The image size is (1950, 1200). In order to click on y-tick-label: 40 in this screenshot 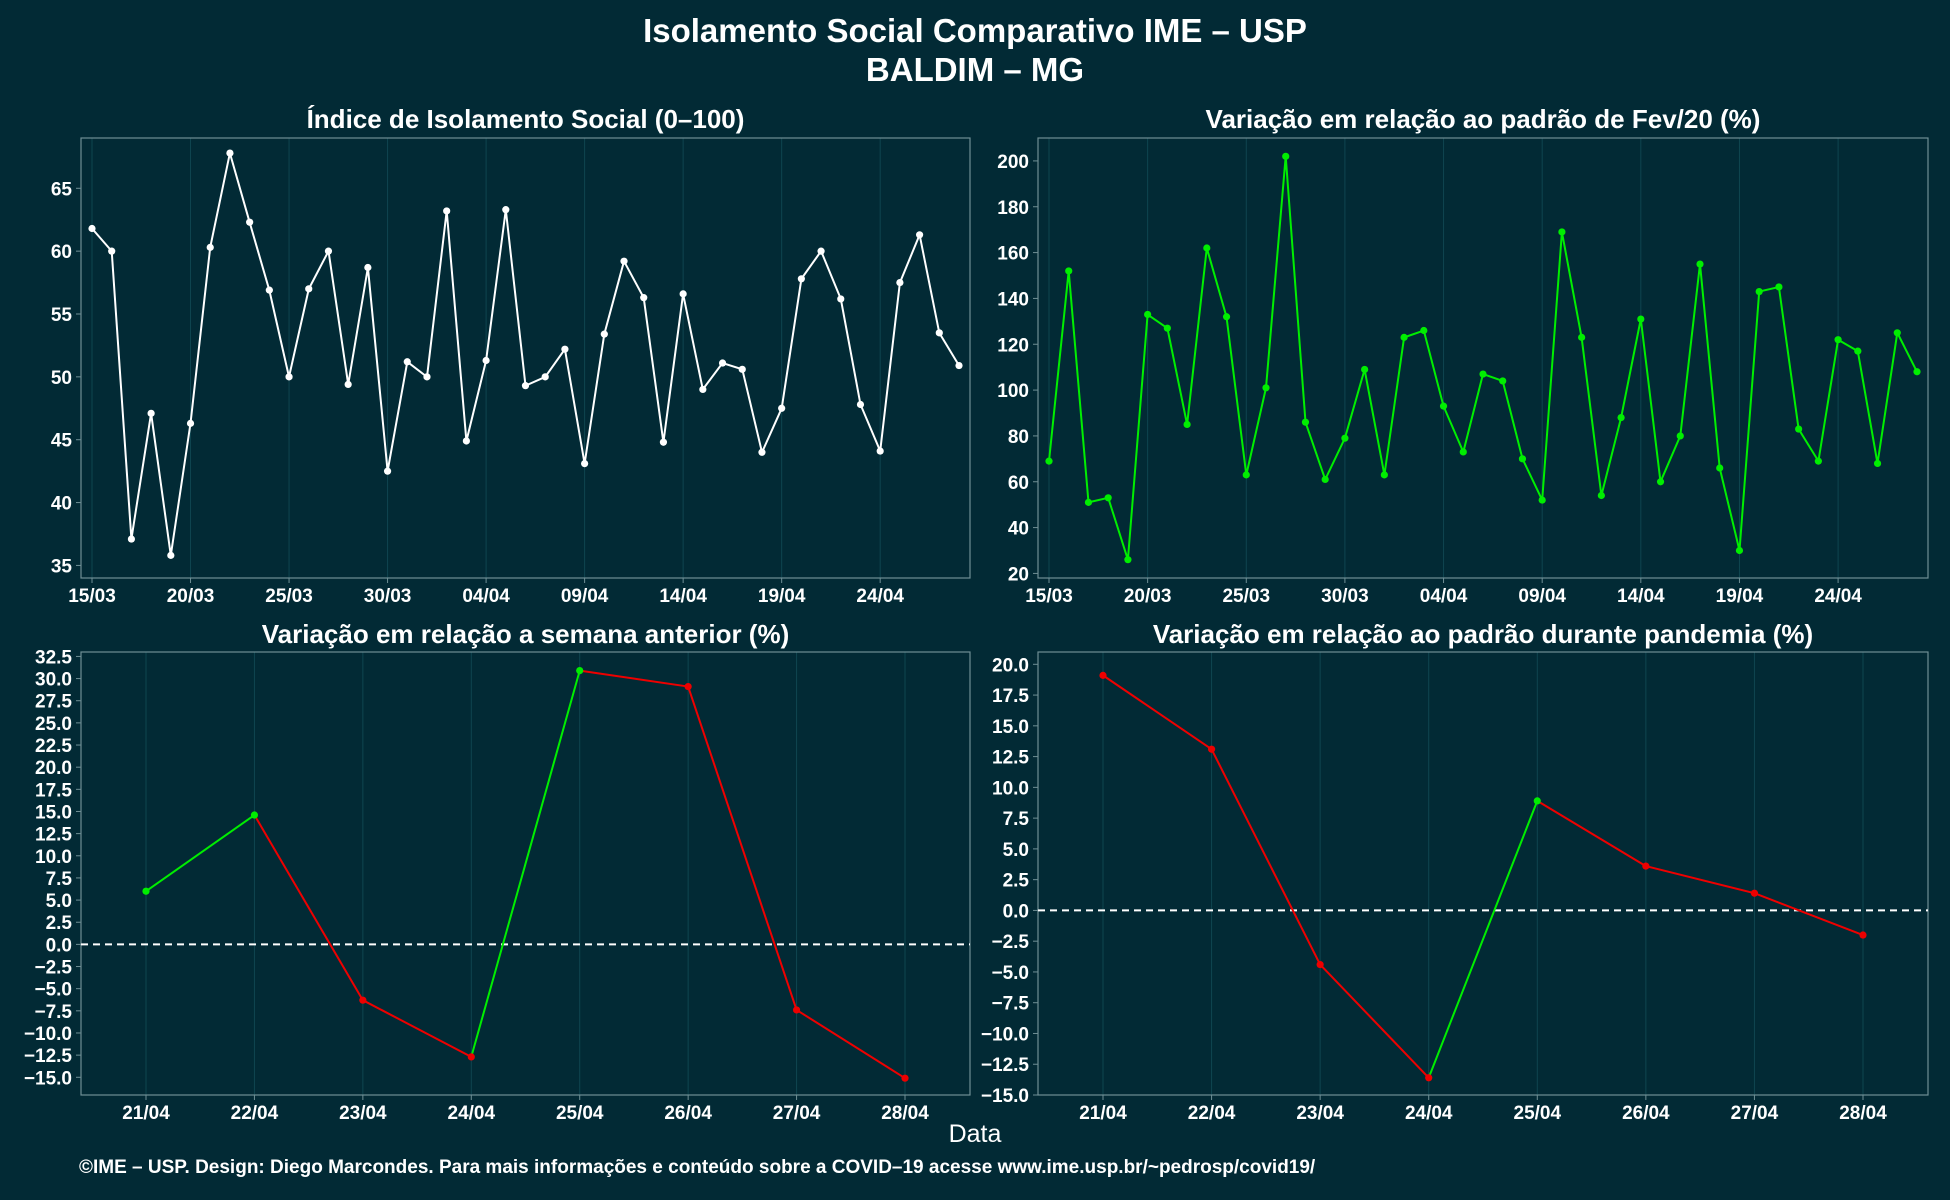, I will do `click(61, 504)`.